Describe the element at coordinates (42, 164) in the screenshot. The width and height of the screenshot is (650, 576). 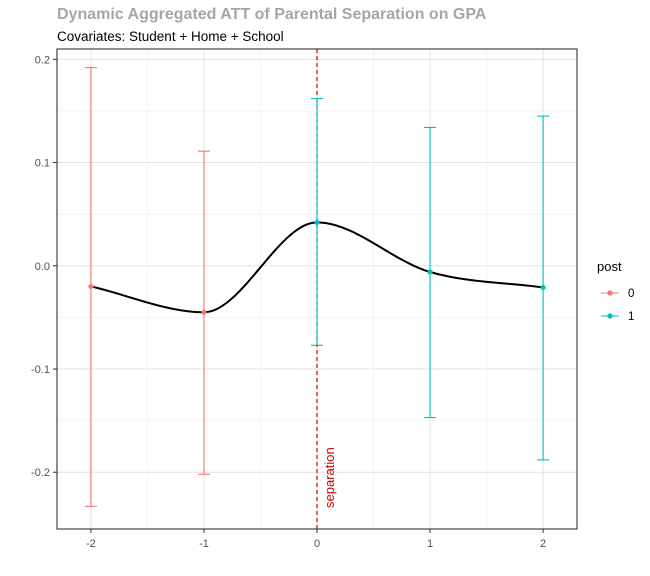
I see `y-tick-label: 0.1` at that location.